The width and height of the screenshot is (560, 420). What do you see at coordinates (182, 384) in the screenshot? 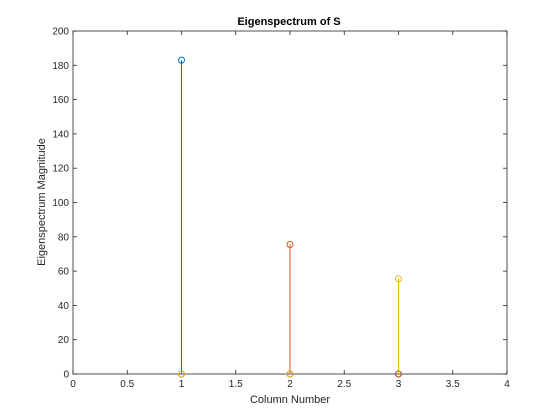
I see `x-tick-label: 1` at bounding box center [182, 384].